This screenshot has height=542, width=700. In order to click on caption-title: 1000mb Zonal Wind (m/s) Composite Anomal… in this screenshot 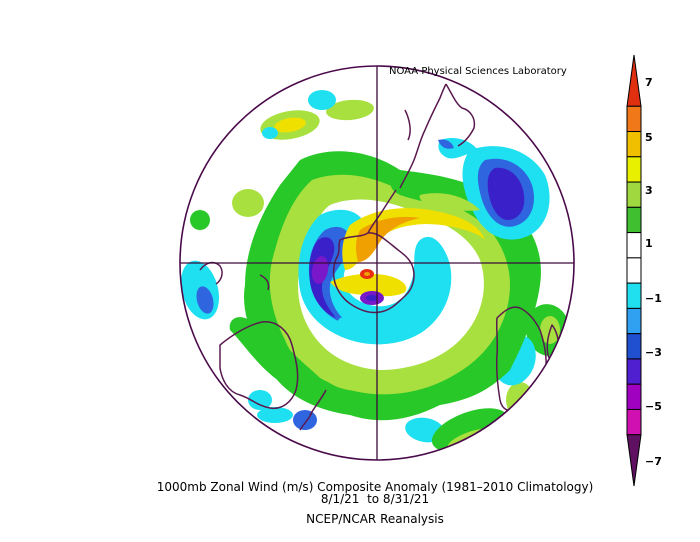, I will do `click(375, 487)`.